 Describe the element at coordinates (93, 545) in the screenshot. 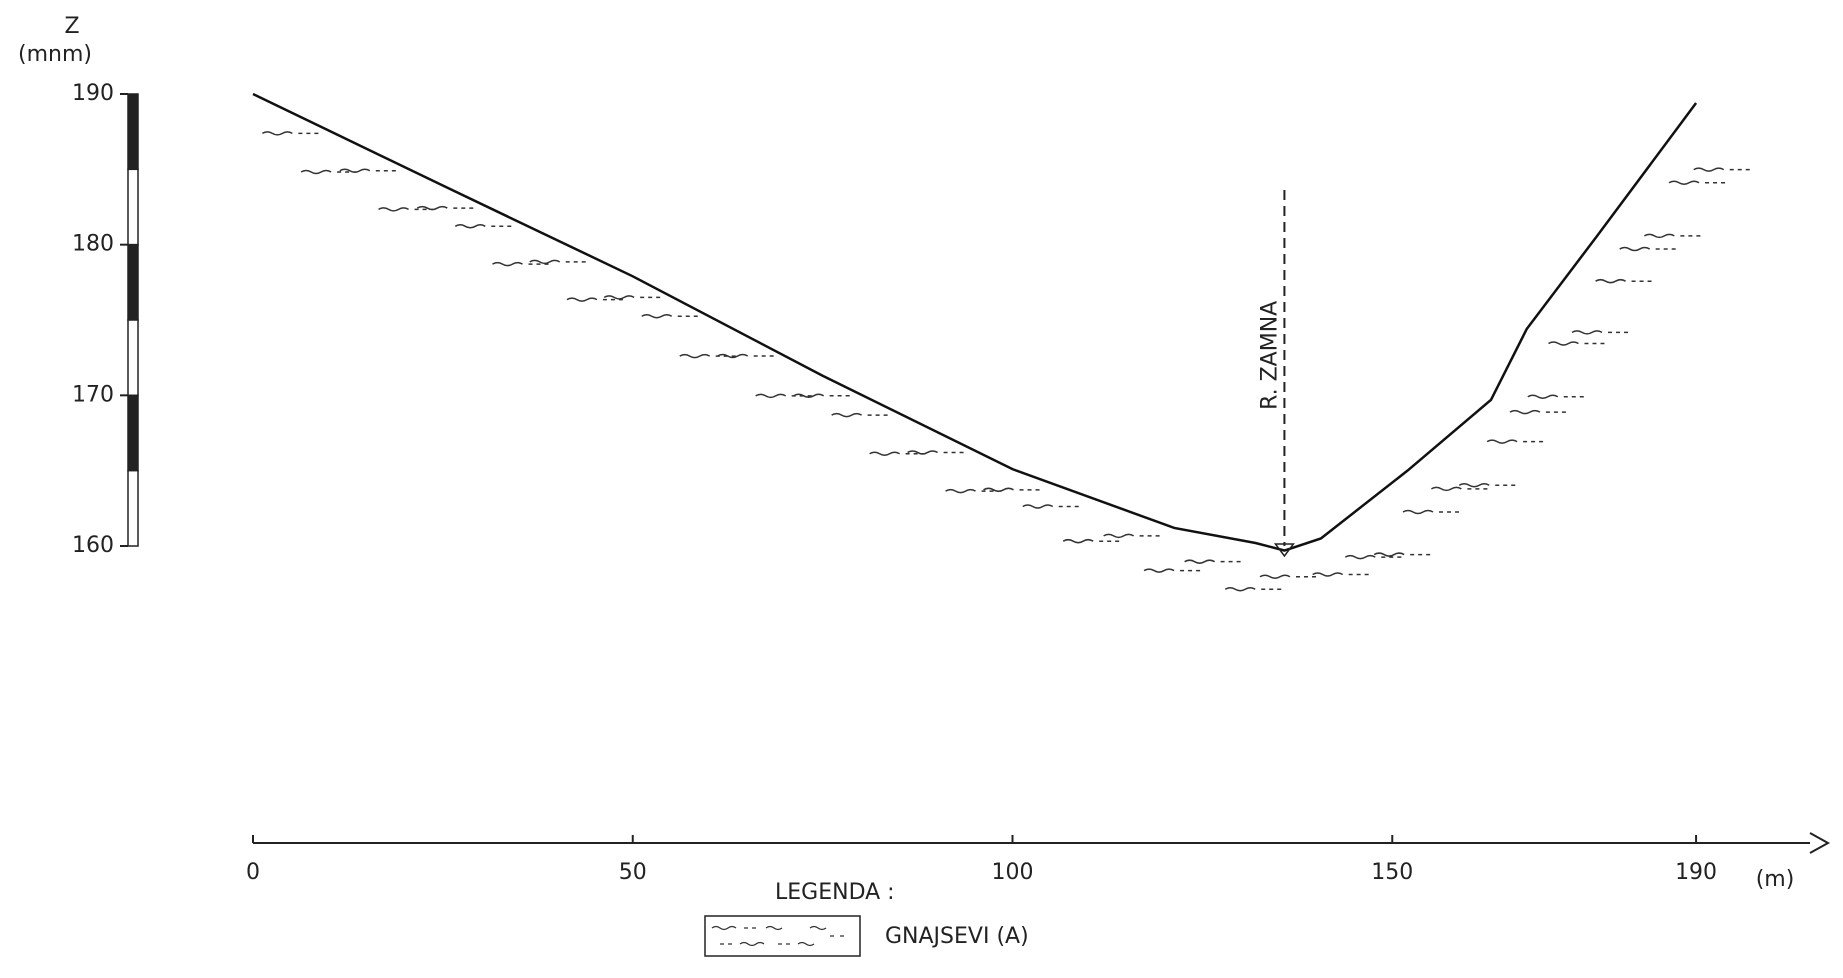

I see `y-tick-label: 160` at that location.